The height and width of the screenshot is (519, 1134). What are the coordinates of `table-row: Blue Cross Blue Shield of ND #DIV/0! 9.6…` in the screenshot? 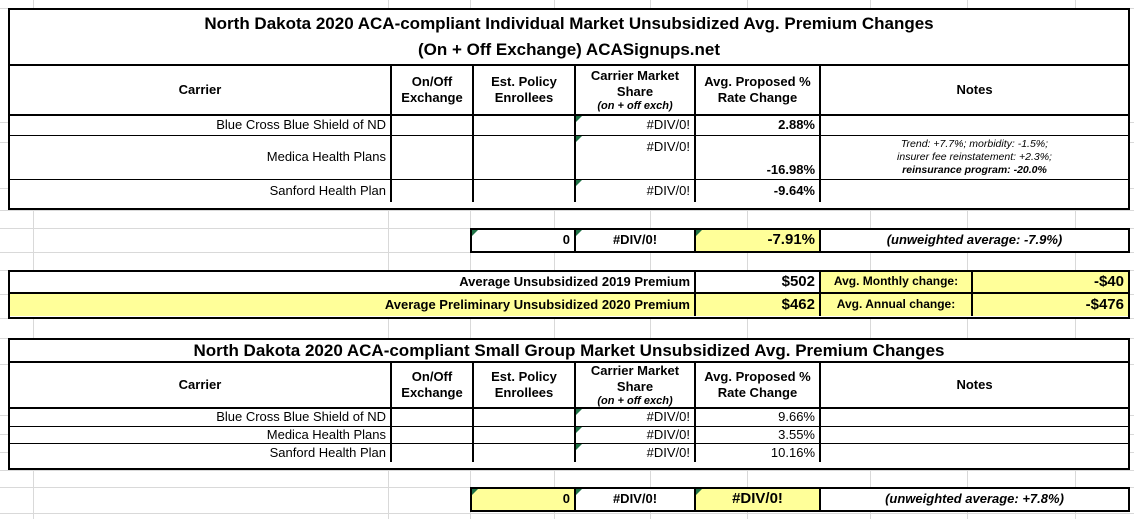 It's located at (569, 418).